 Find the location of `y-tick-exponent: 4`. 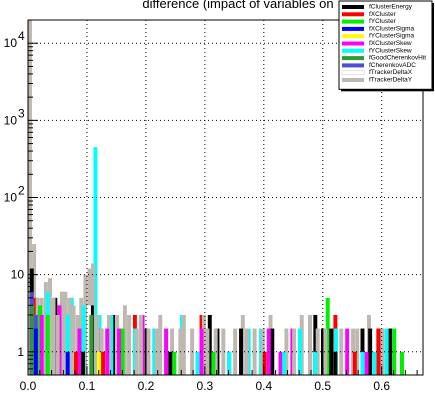

y-tick-exponent: 4 is located at coordinates (21, 36).